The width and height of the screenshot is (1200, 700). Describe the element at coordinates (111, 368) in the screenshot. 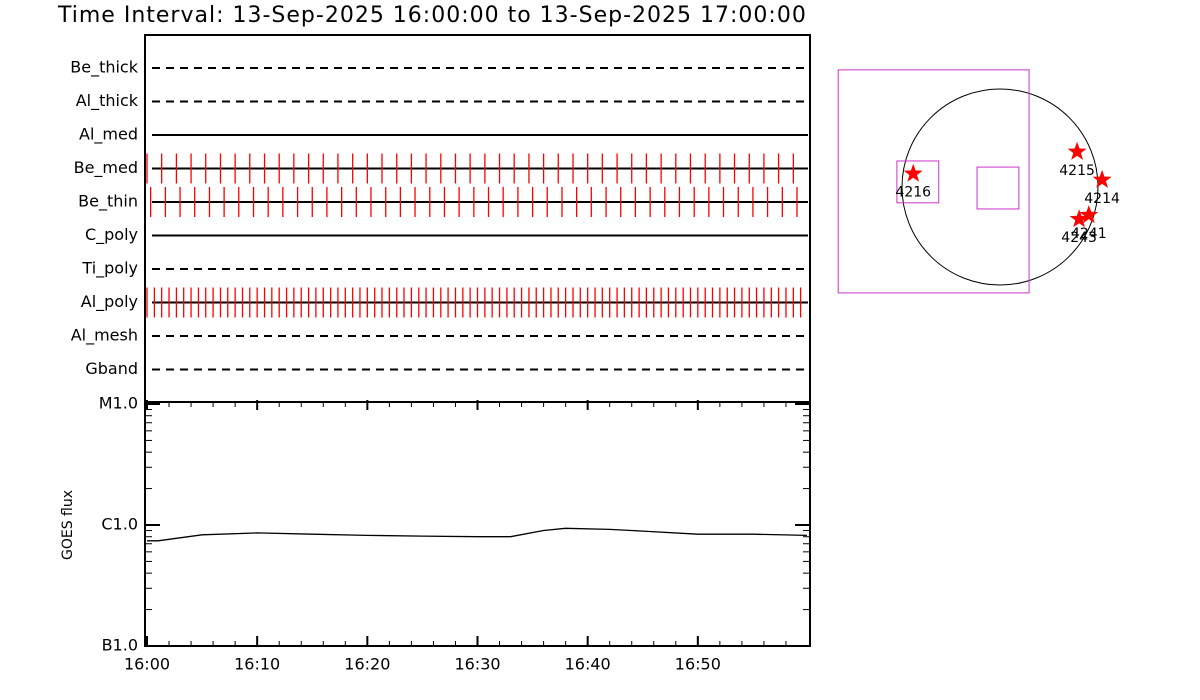

I see `filter-label: Gband` at that location.